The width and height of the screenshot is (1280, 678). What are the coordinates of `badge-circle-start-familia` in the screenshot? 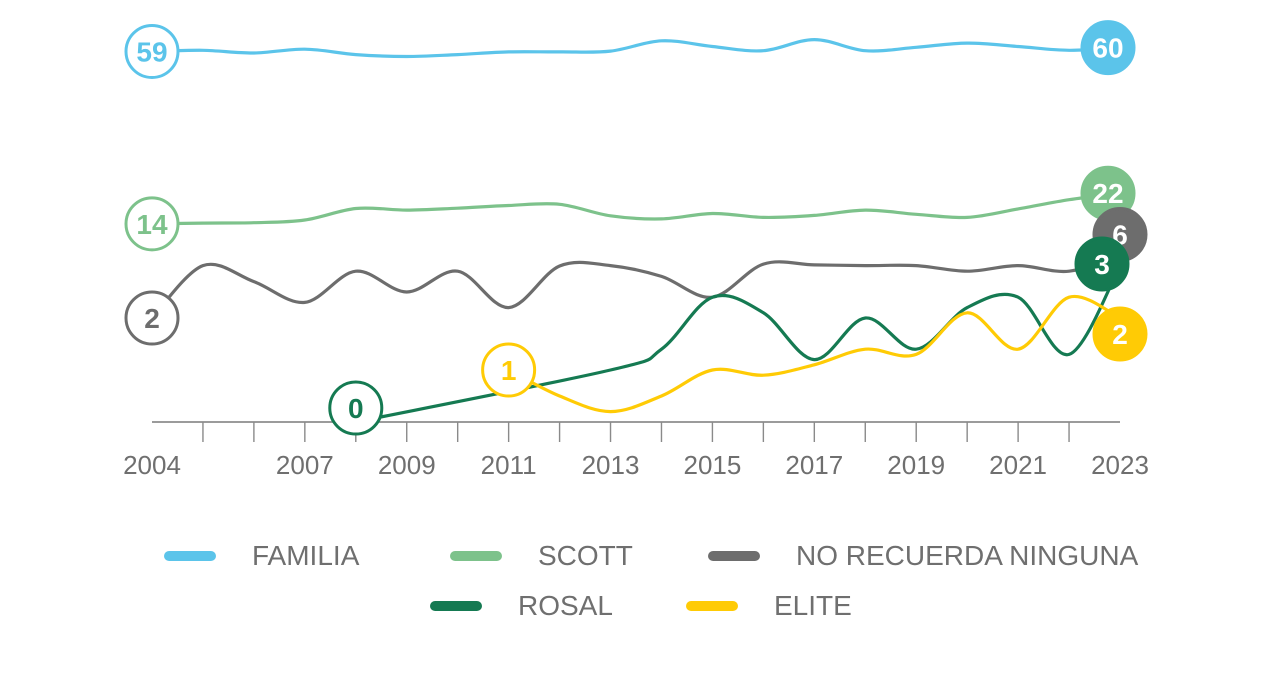 It's located at (152, 51).